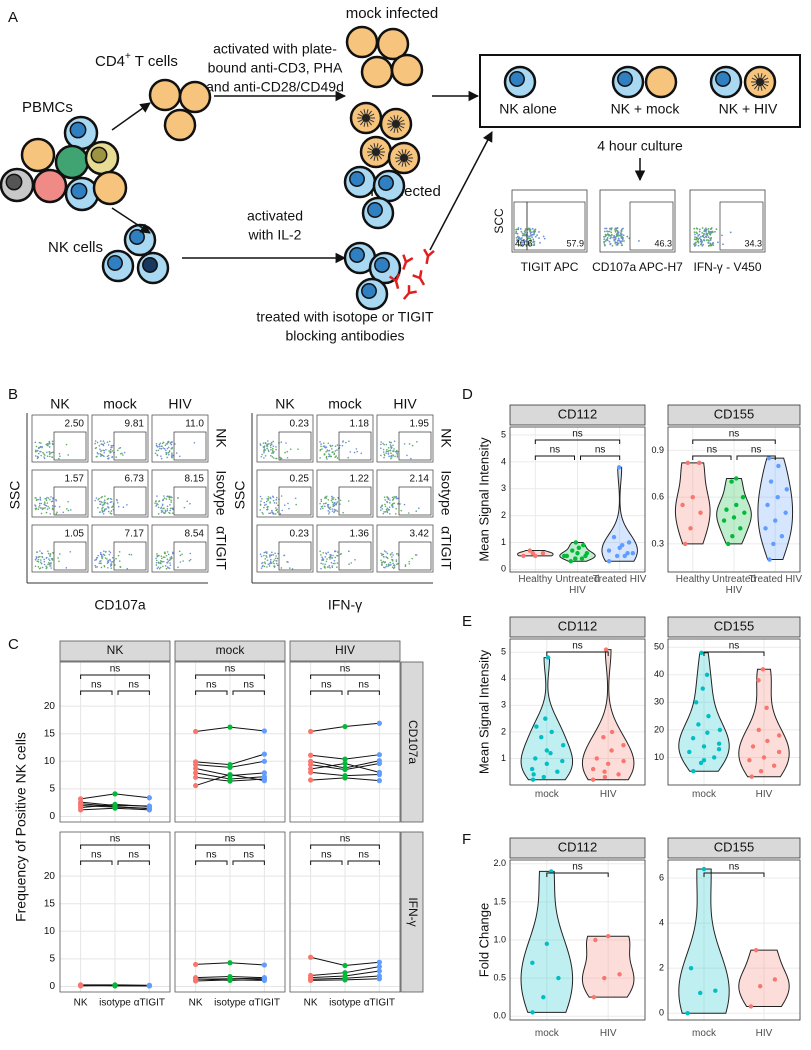 The image size is (811, 1050). What do you see at coordinates (429, 256) in the screenshot?
I see `antibody` at bounding box center [429, 256].